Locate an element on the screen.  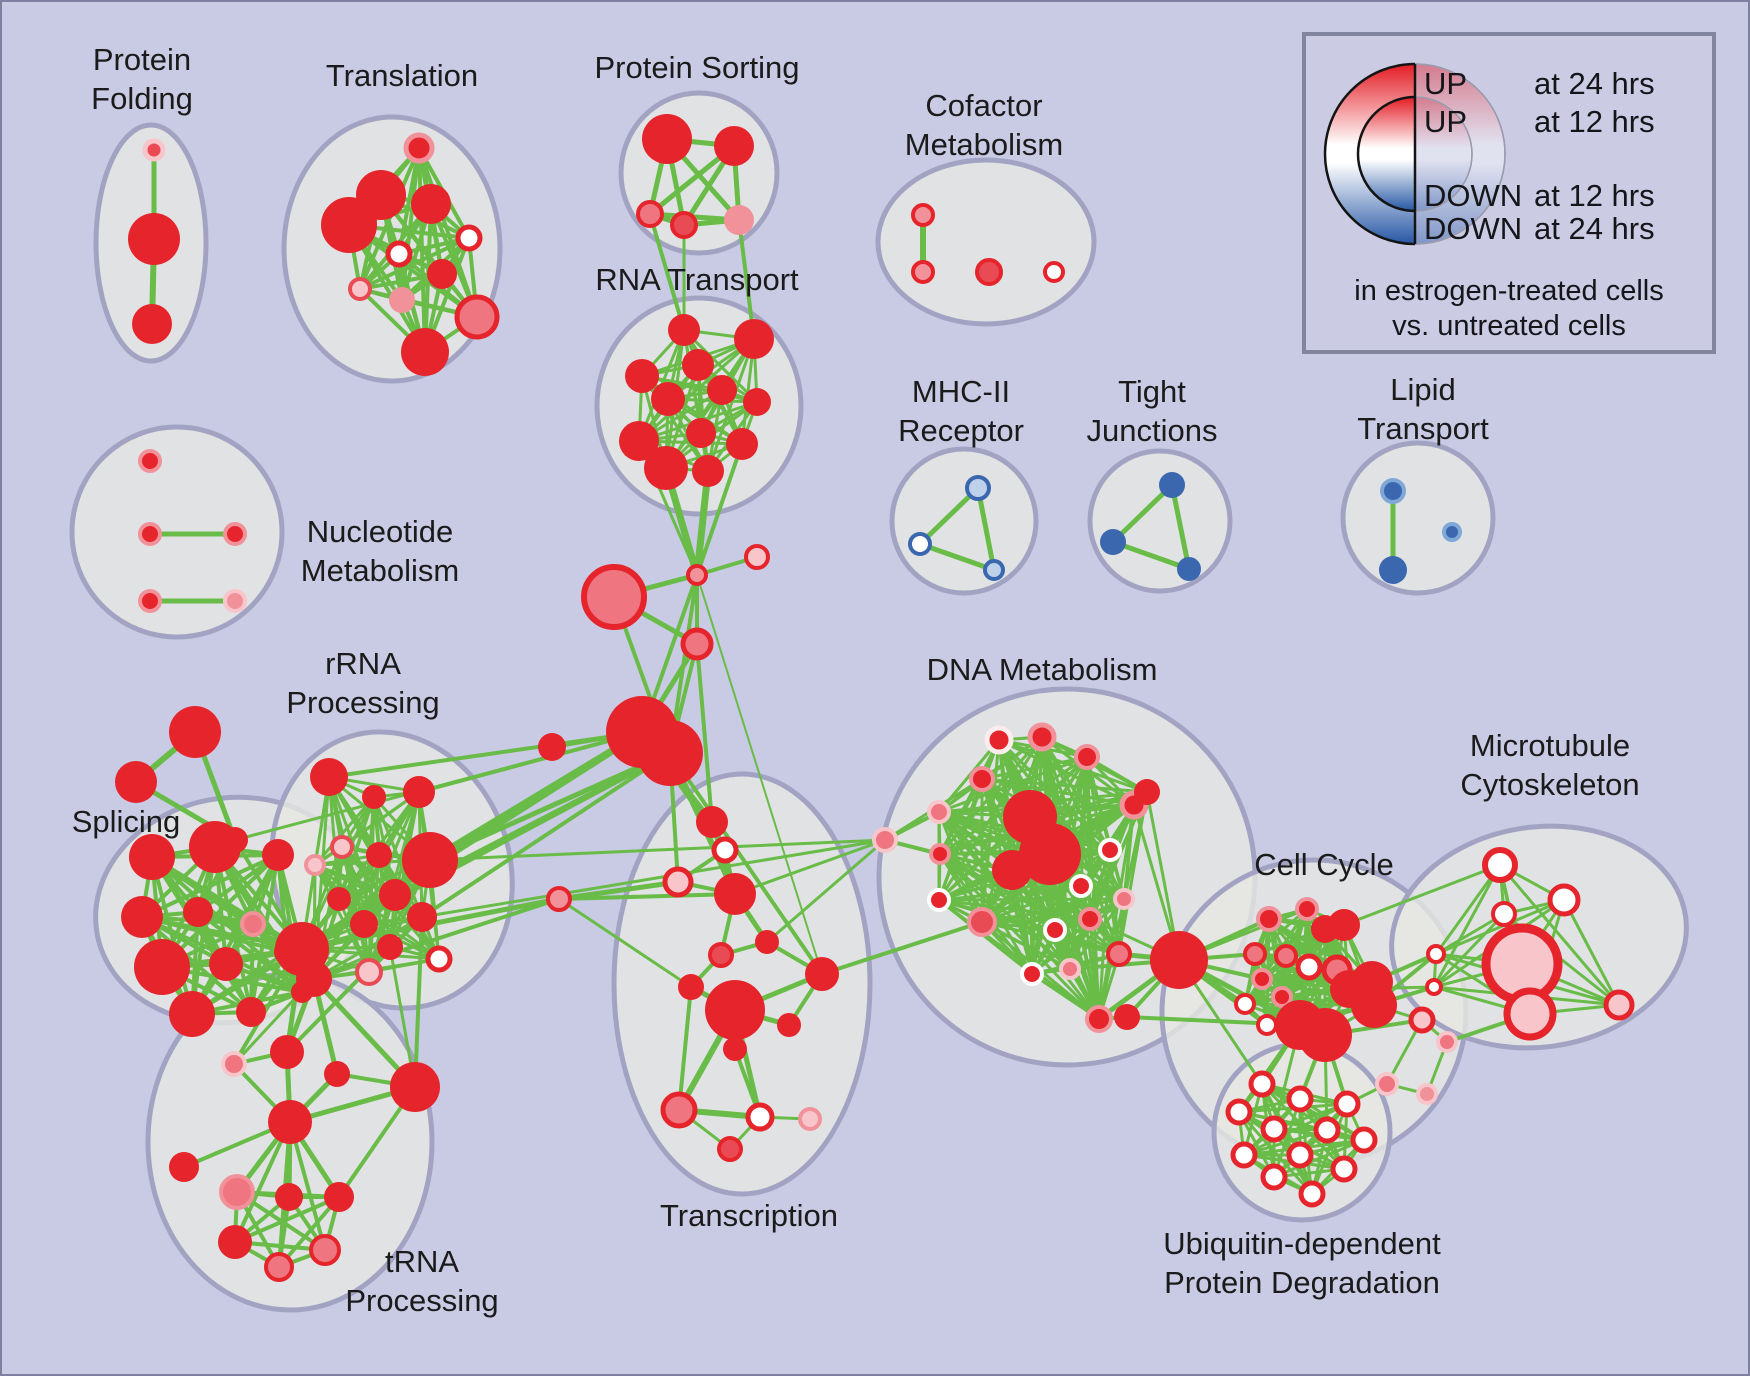
cluster-label-cell-cycle: Cell Cycle is located at coordinates (1324, 864).